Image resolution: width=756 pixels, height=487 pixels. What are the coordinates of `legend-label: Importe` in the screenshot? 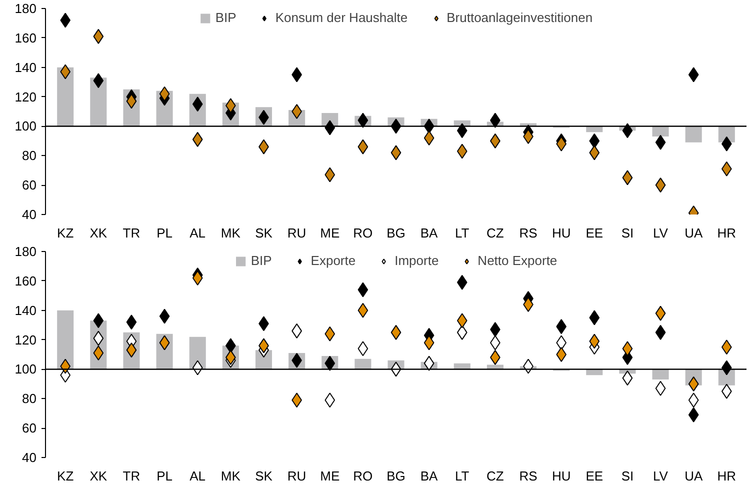 It's located at (416, 260).